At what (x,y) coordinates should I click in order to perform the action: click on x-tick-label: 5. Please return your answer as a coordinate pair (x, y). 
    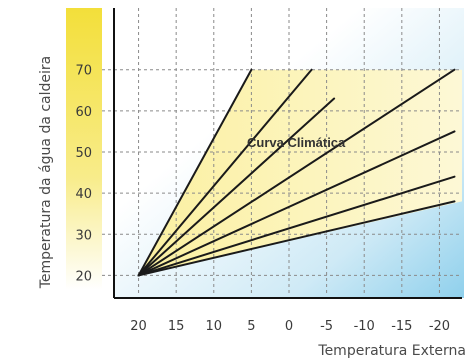
    Looking at the image, I should click on (251, 326).